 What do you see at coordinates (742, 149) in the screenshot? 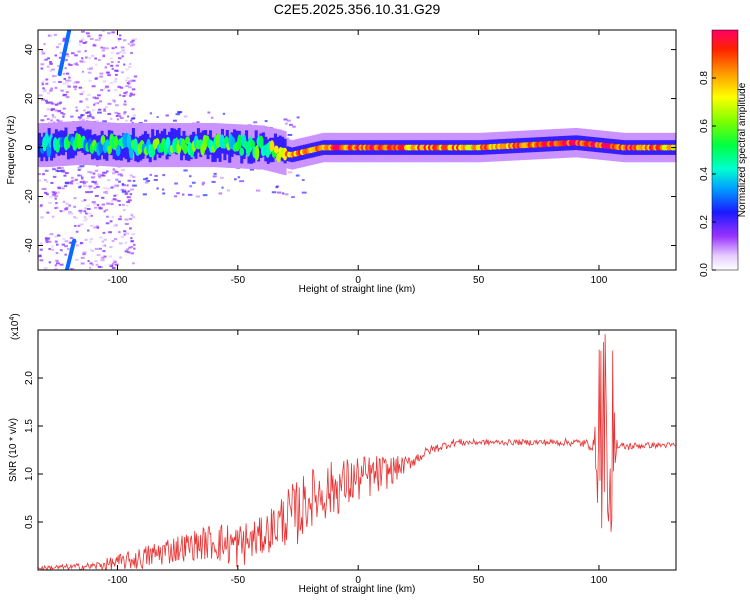
I see `colorbar-label: Normalized spectral amplitude` at bounding box center [742, 149].